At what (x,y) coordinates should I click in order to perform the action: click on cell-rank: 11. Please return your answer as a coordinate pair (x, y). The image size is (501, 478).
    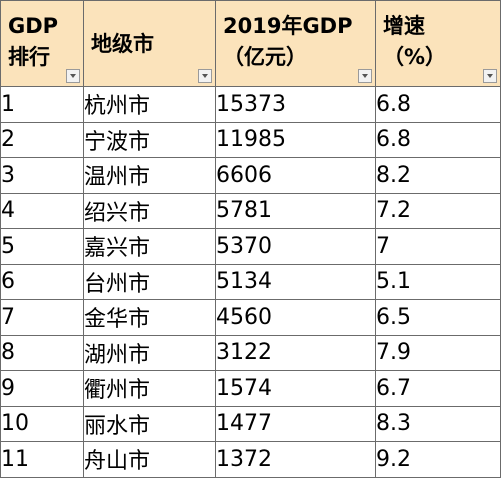
    Looking at the image, I should click on (42, 459).